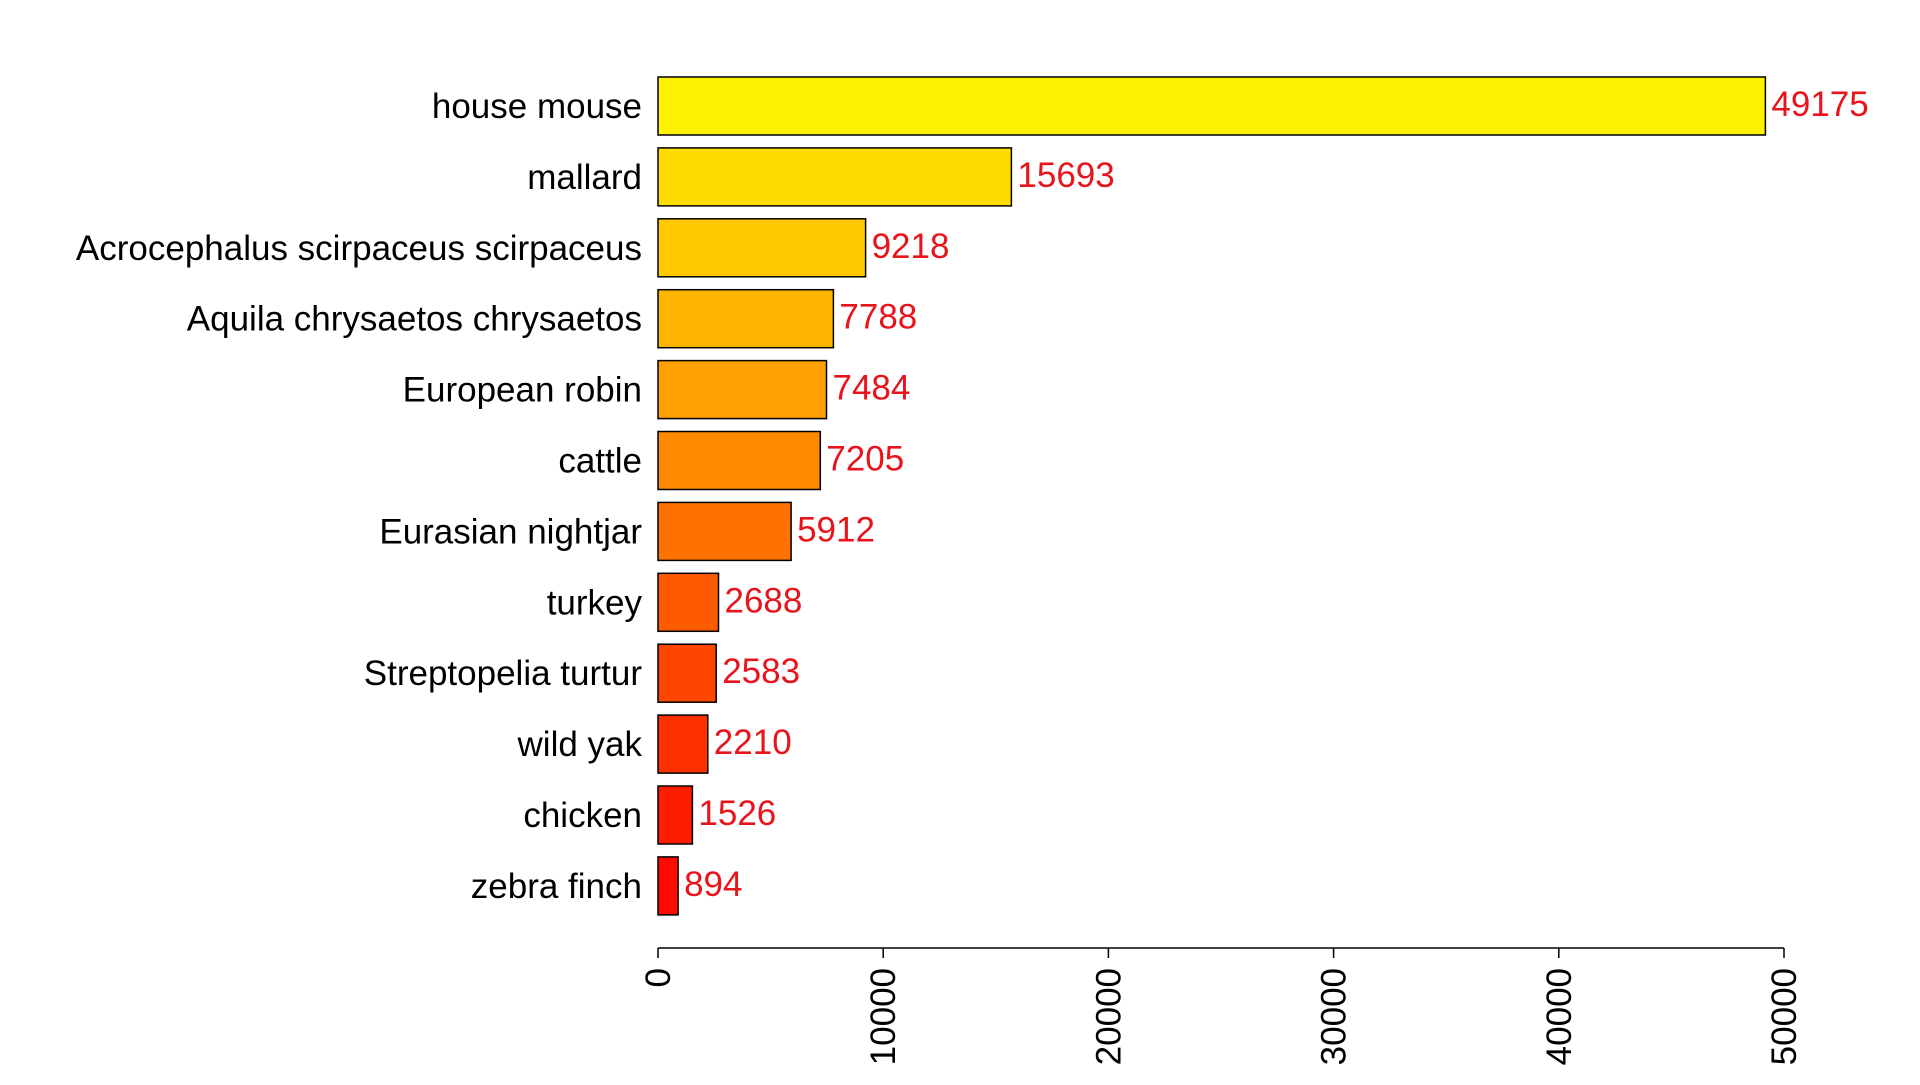 The image size is (1920, 1085). Describe the element at coordinates (878, 317) in the screenshot. I see `value-label: 7788` at that location.